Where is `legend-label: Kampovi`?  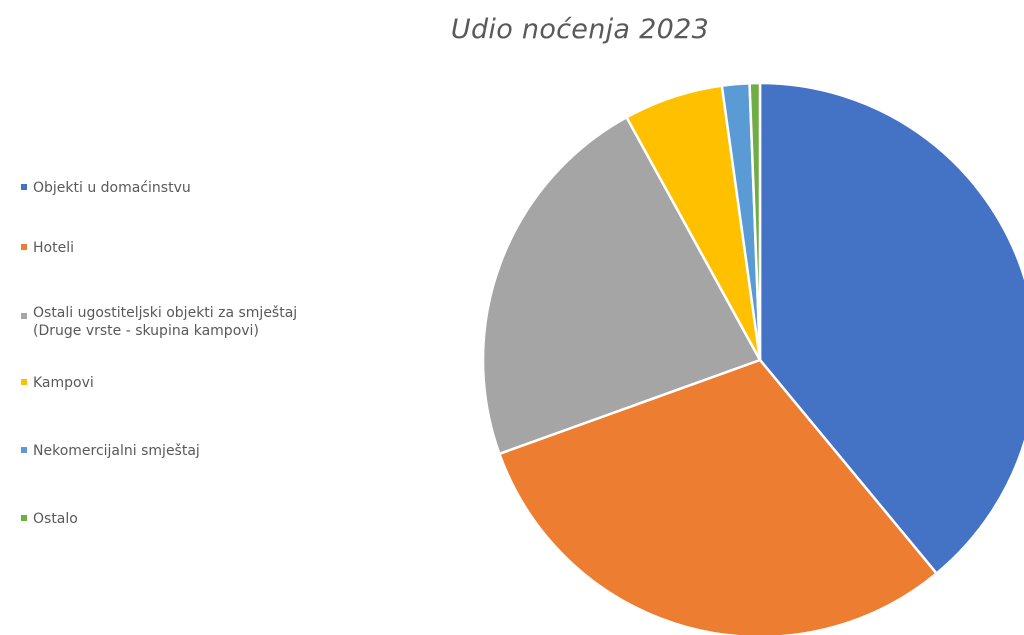
legend-label: Kampovi is located at coordinates (63, 383).